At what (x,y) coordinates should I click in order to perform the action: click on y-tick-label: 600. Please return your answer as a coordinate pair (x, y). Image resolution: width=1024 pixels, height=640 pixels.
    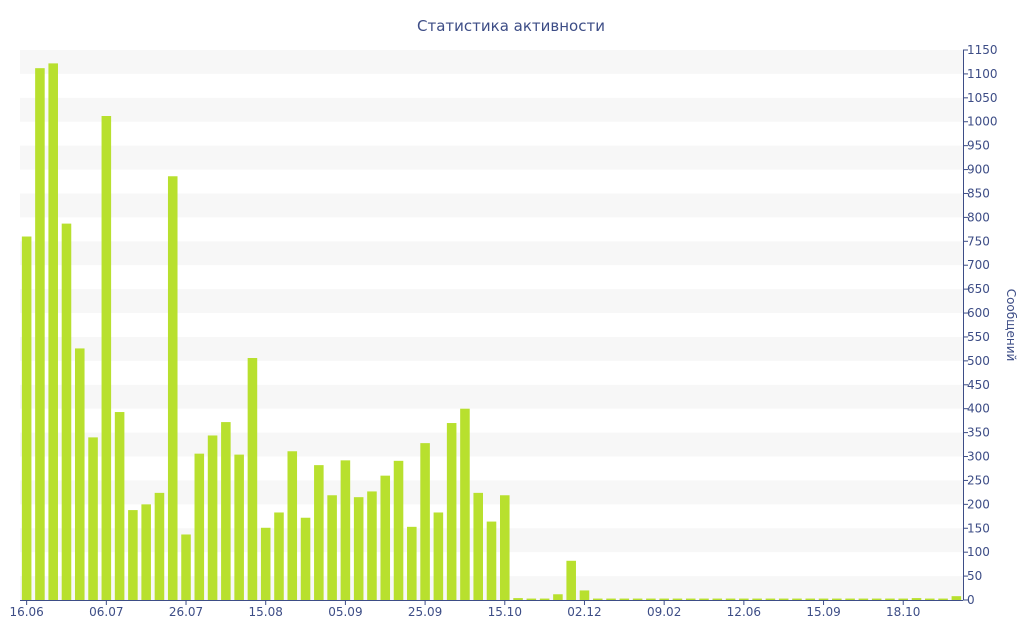
    Looking at the image, I should click on (978, 313).